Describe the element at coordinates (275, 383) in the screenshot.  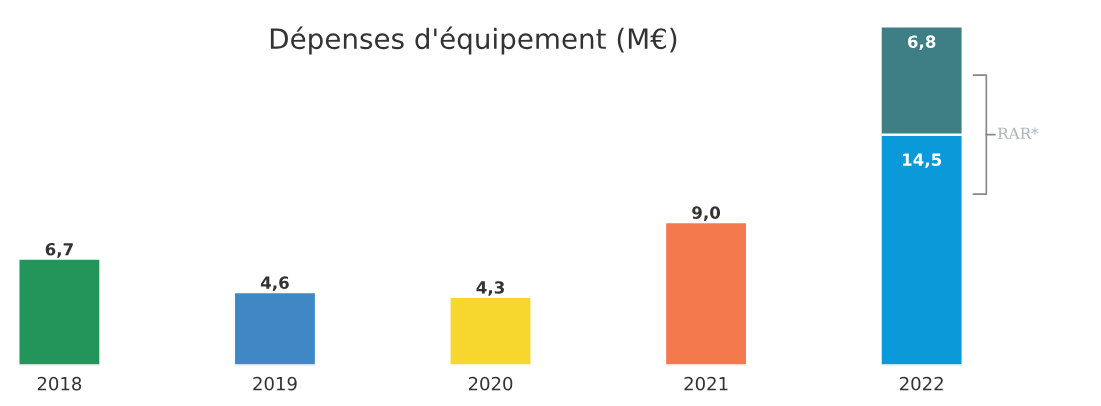
I see `x-tick-label: 2019` at that location.